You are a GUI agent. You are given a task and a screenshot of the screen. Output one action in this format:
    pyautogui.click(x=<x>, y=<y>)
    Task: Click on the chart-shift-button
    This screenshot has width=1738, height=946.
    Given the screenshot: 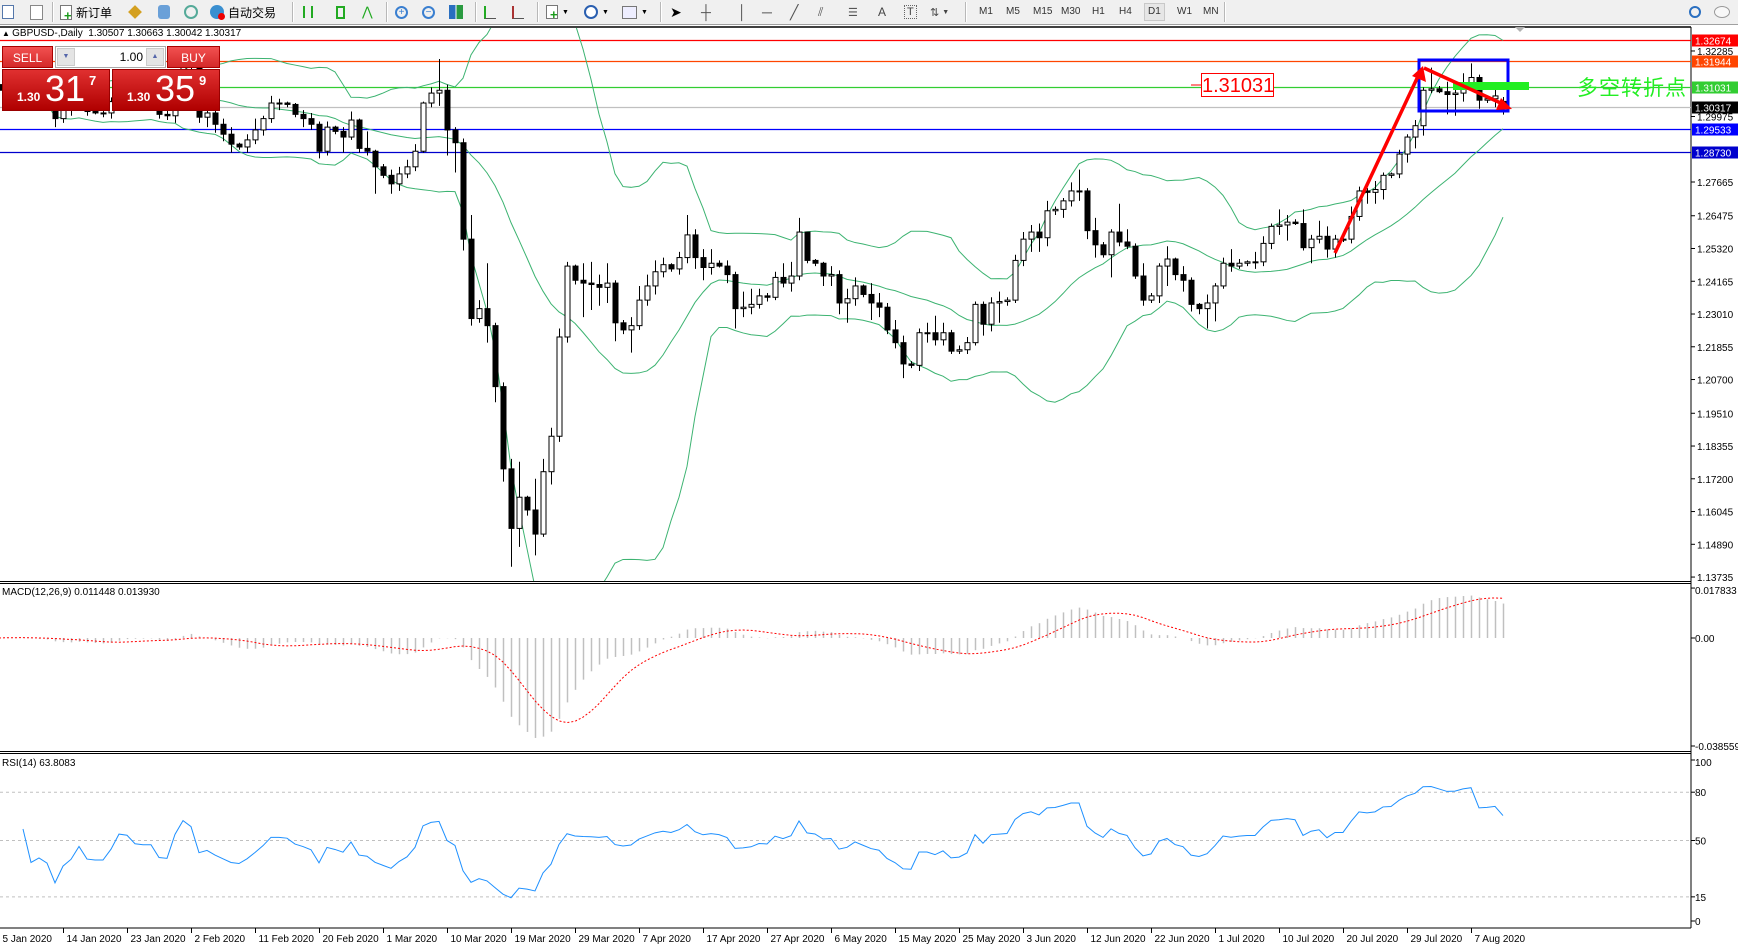 What is the action you would take?
    pyautogui.click(x=490, y=12)
    